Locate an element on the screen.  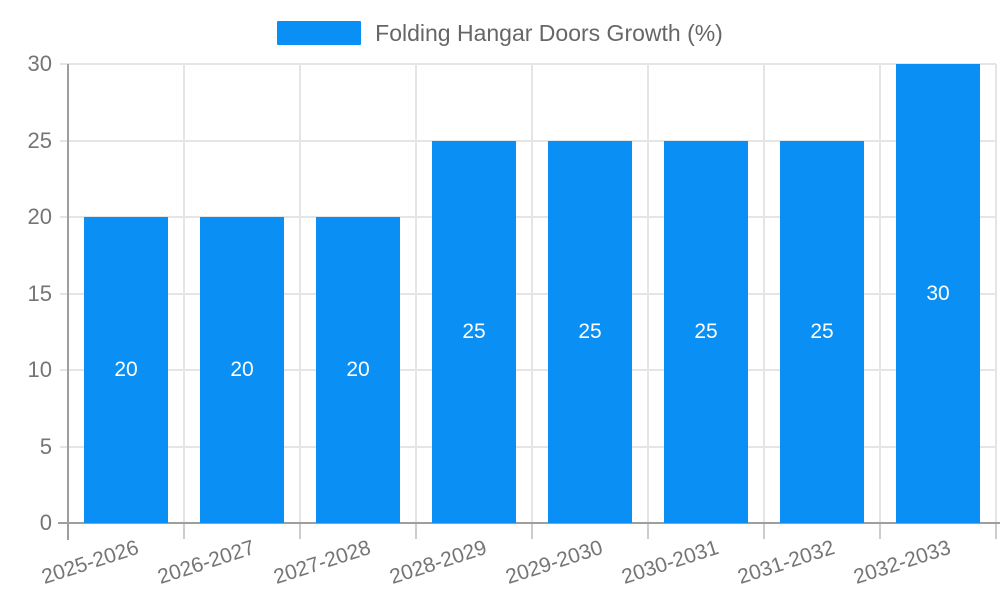
y-tick-label: 0 is located at coordinates (45, 522).